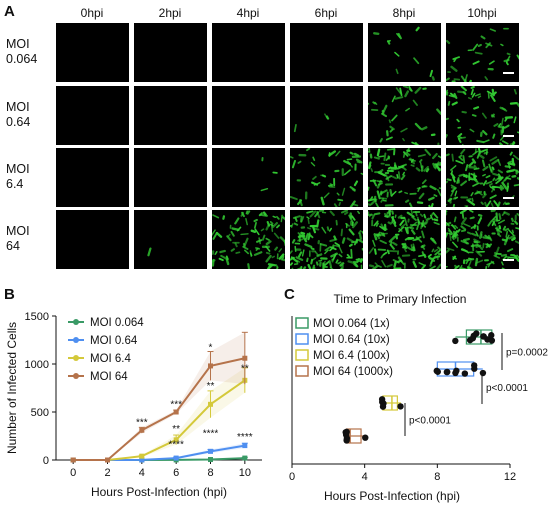 The image size is (550, 506). What do you see at coordinates (176, 473) in the screenshot?
I see `x-tick-label: 6` at bounding box center [176, 473].